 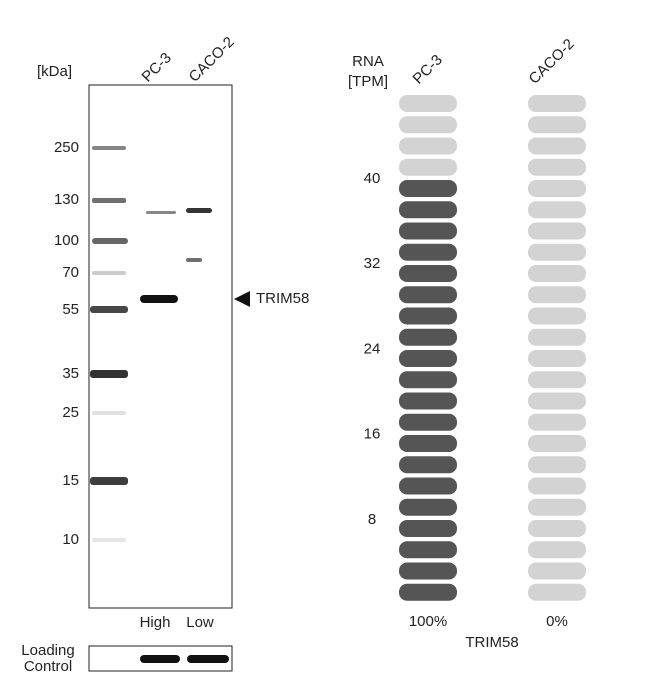 What do you see at coordinates (372, 263) in the screenshot?
I see `scale-label: 32` at bounding box center [372, 263].